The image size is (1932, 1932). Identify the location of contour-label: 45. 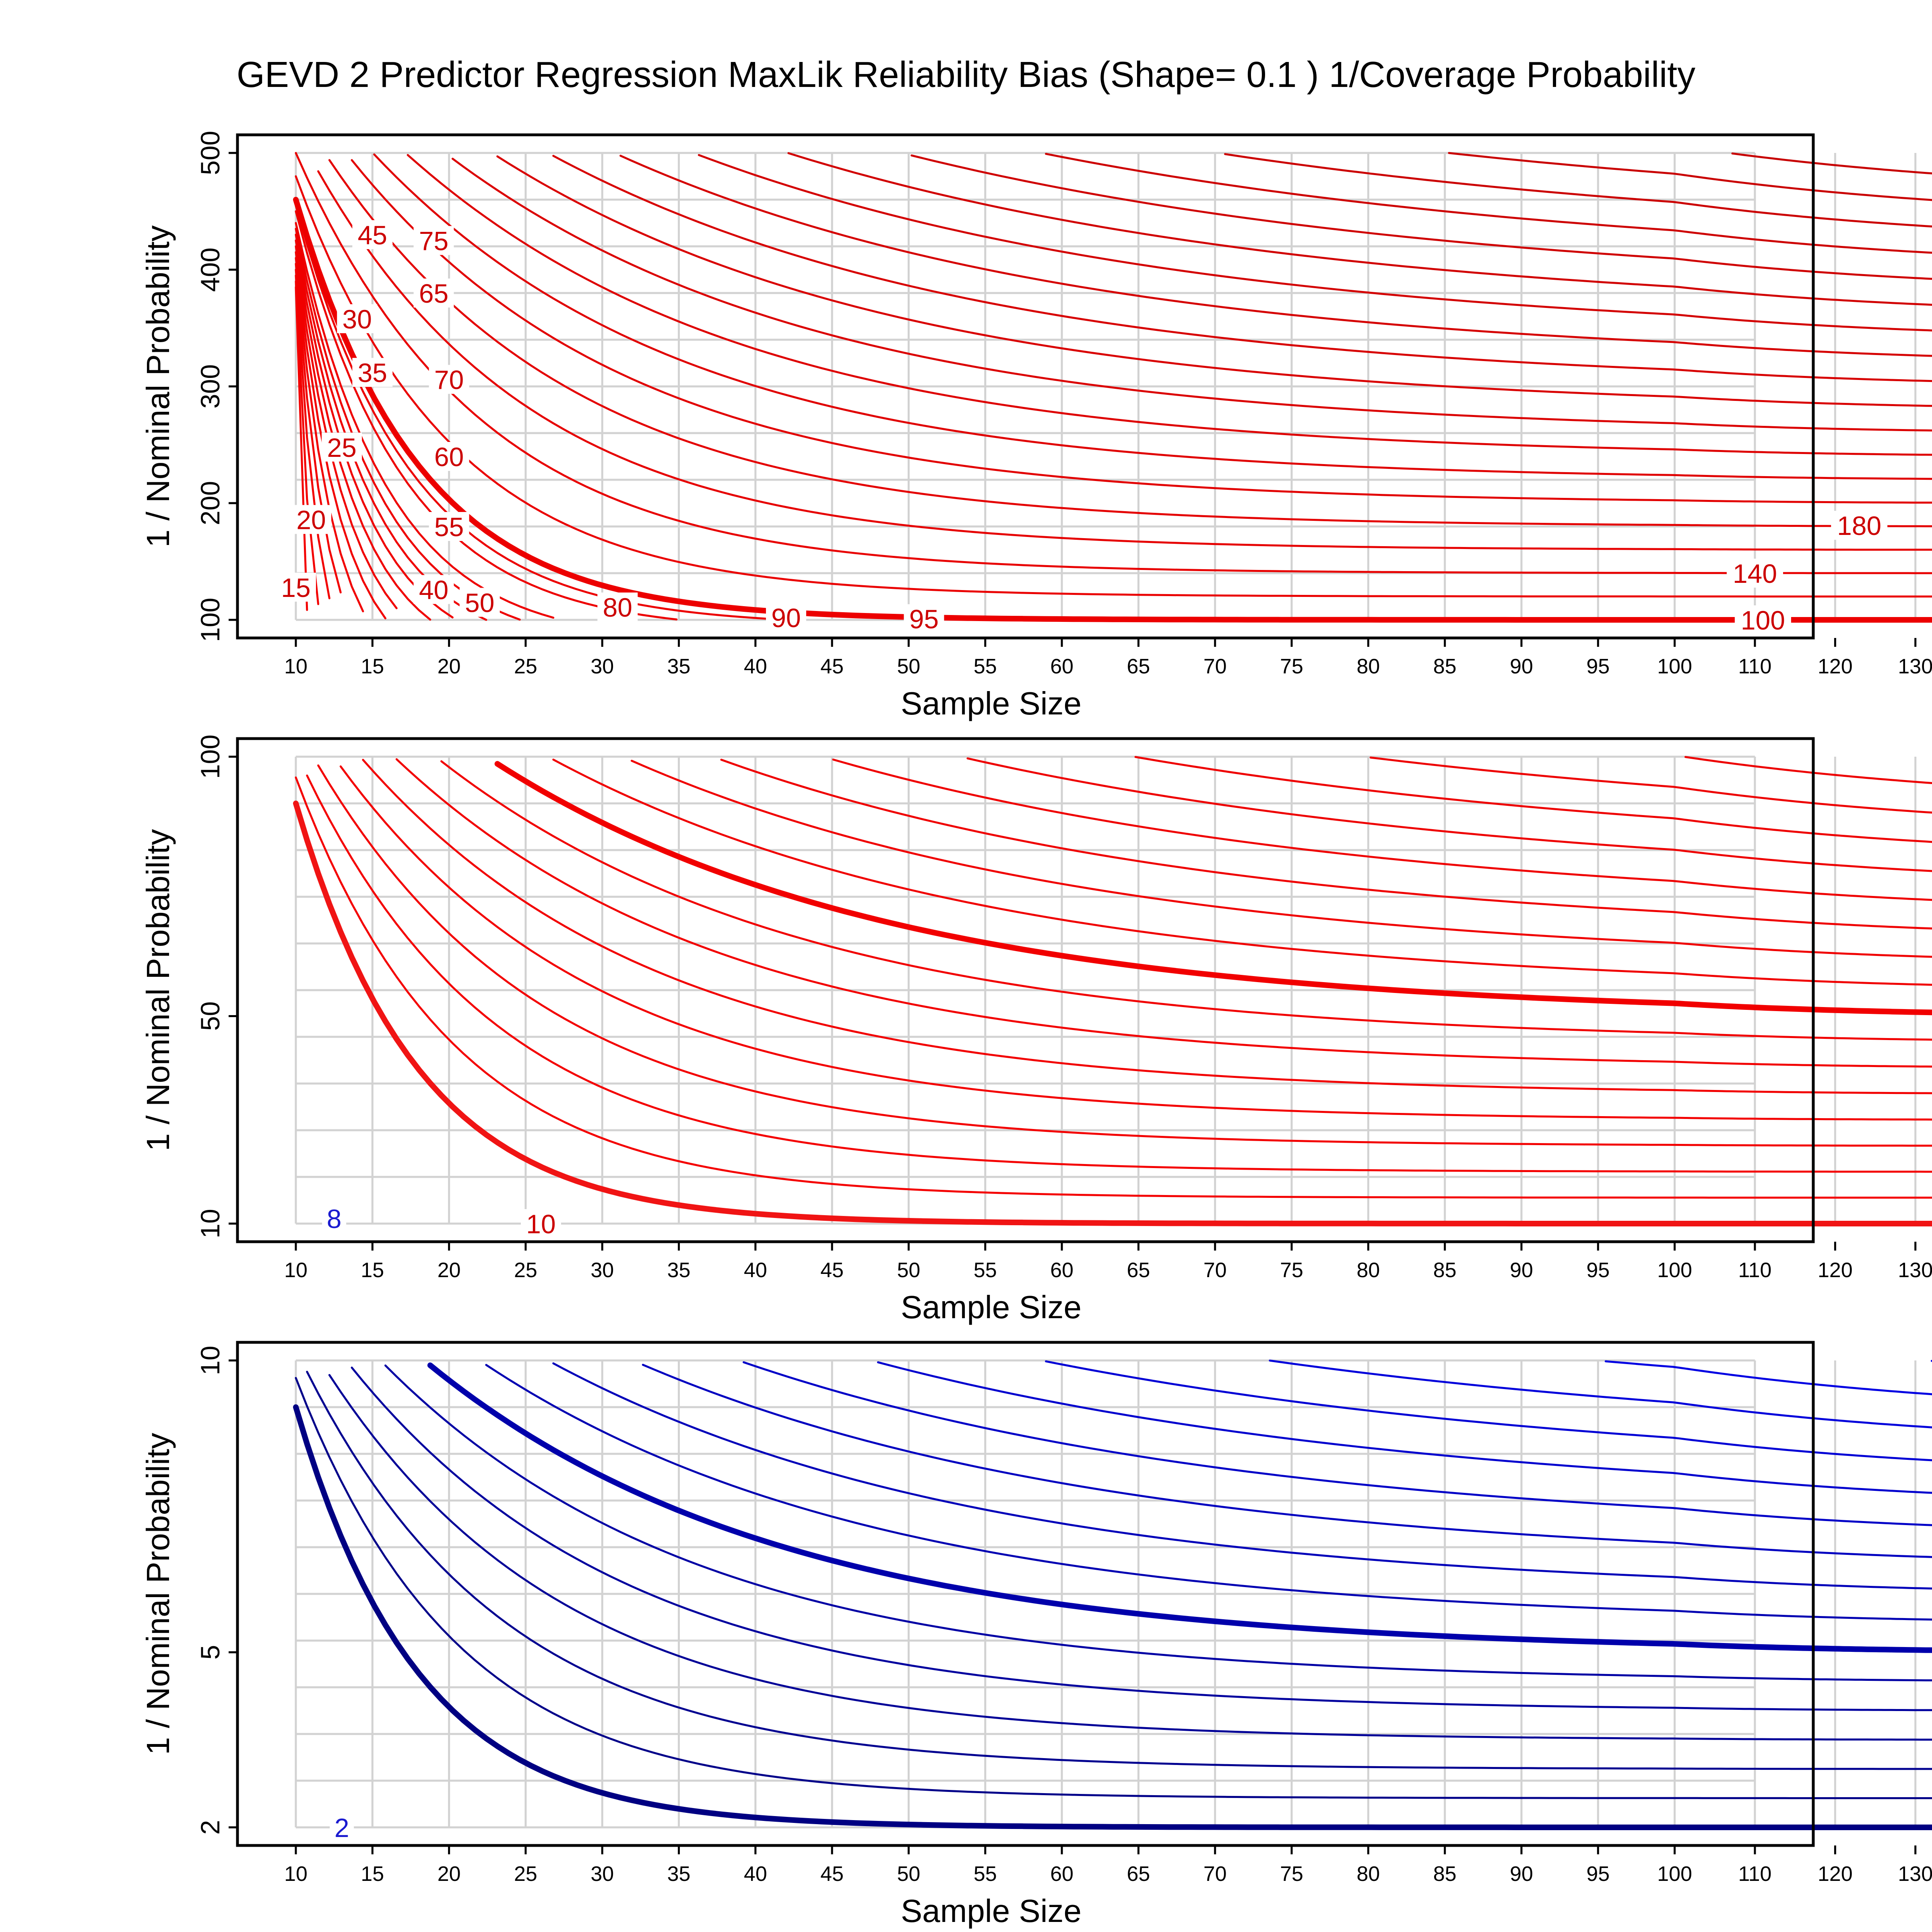
(372, 235).